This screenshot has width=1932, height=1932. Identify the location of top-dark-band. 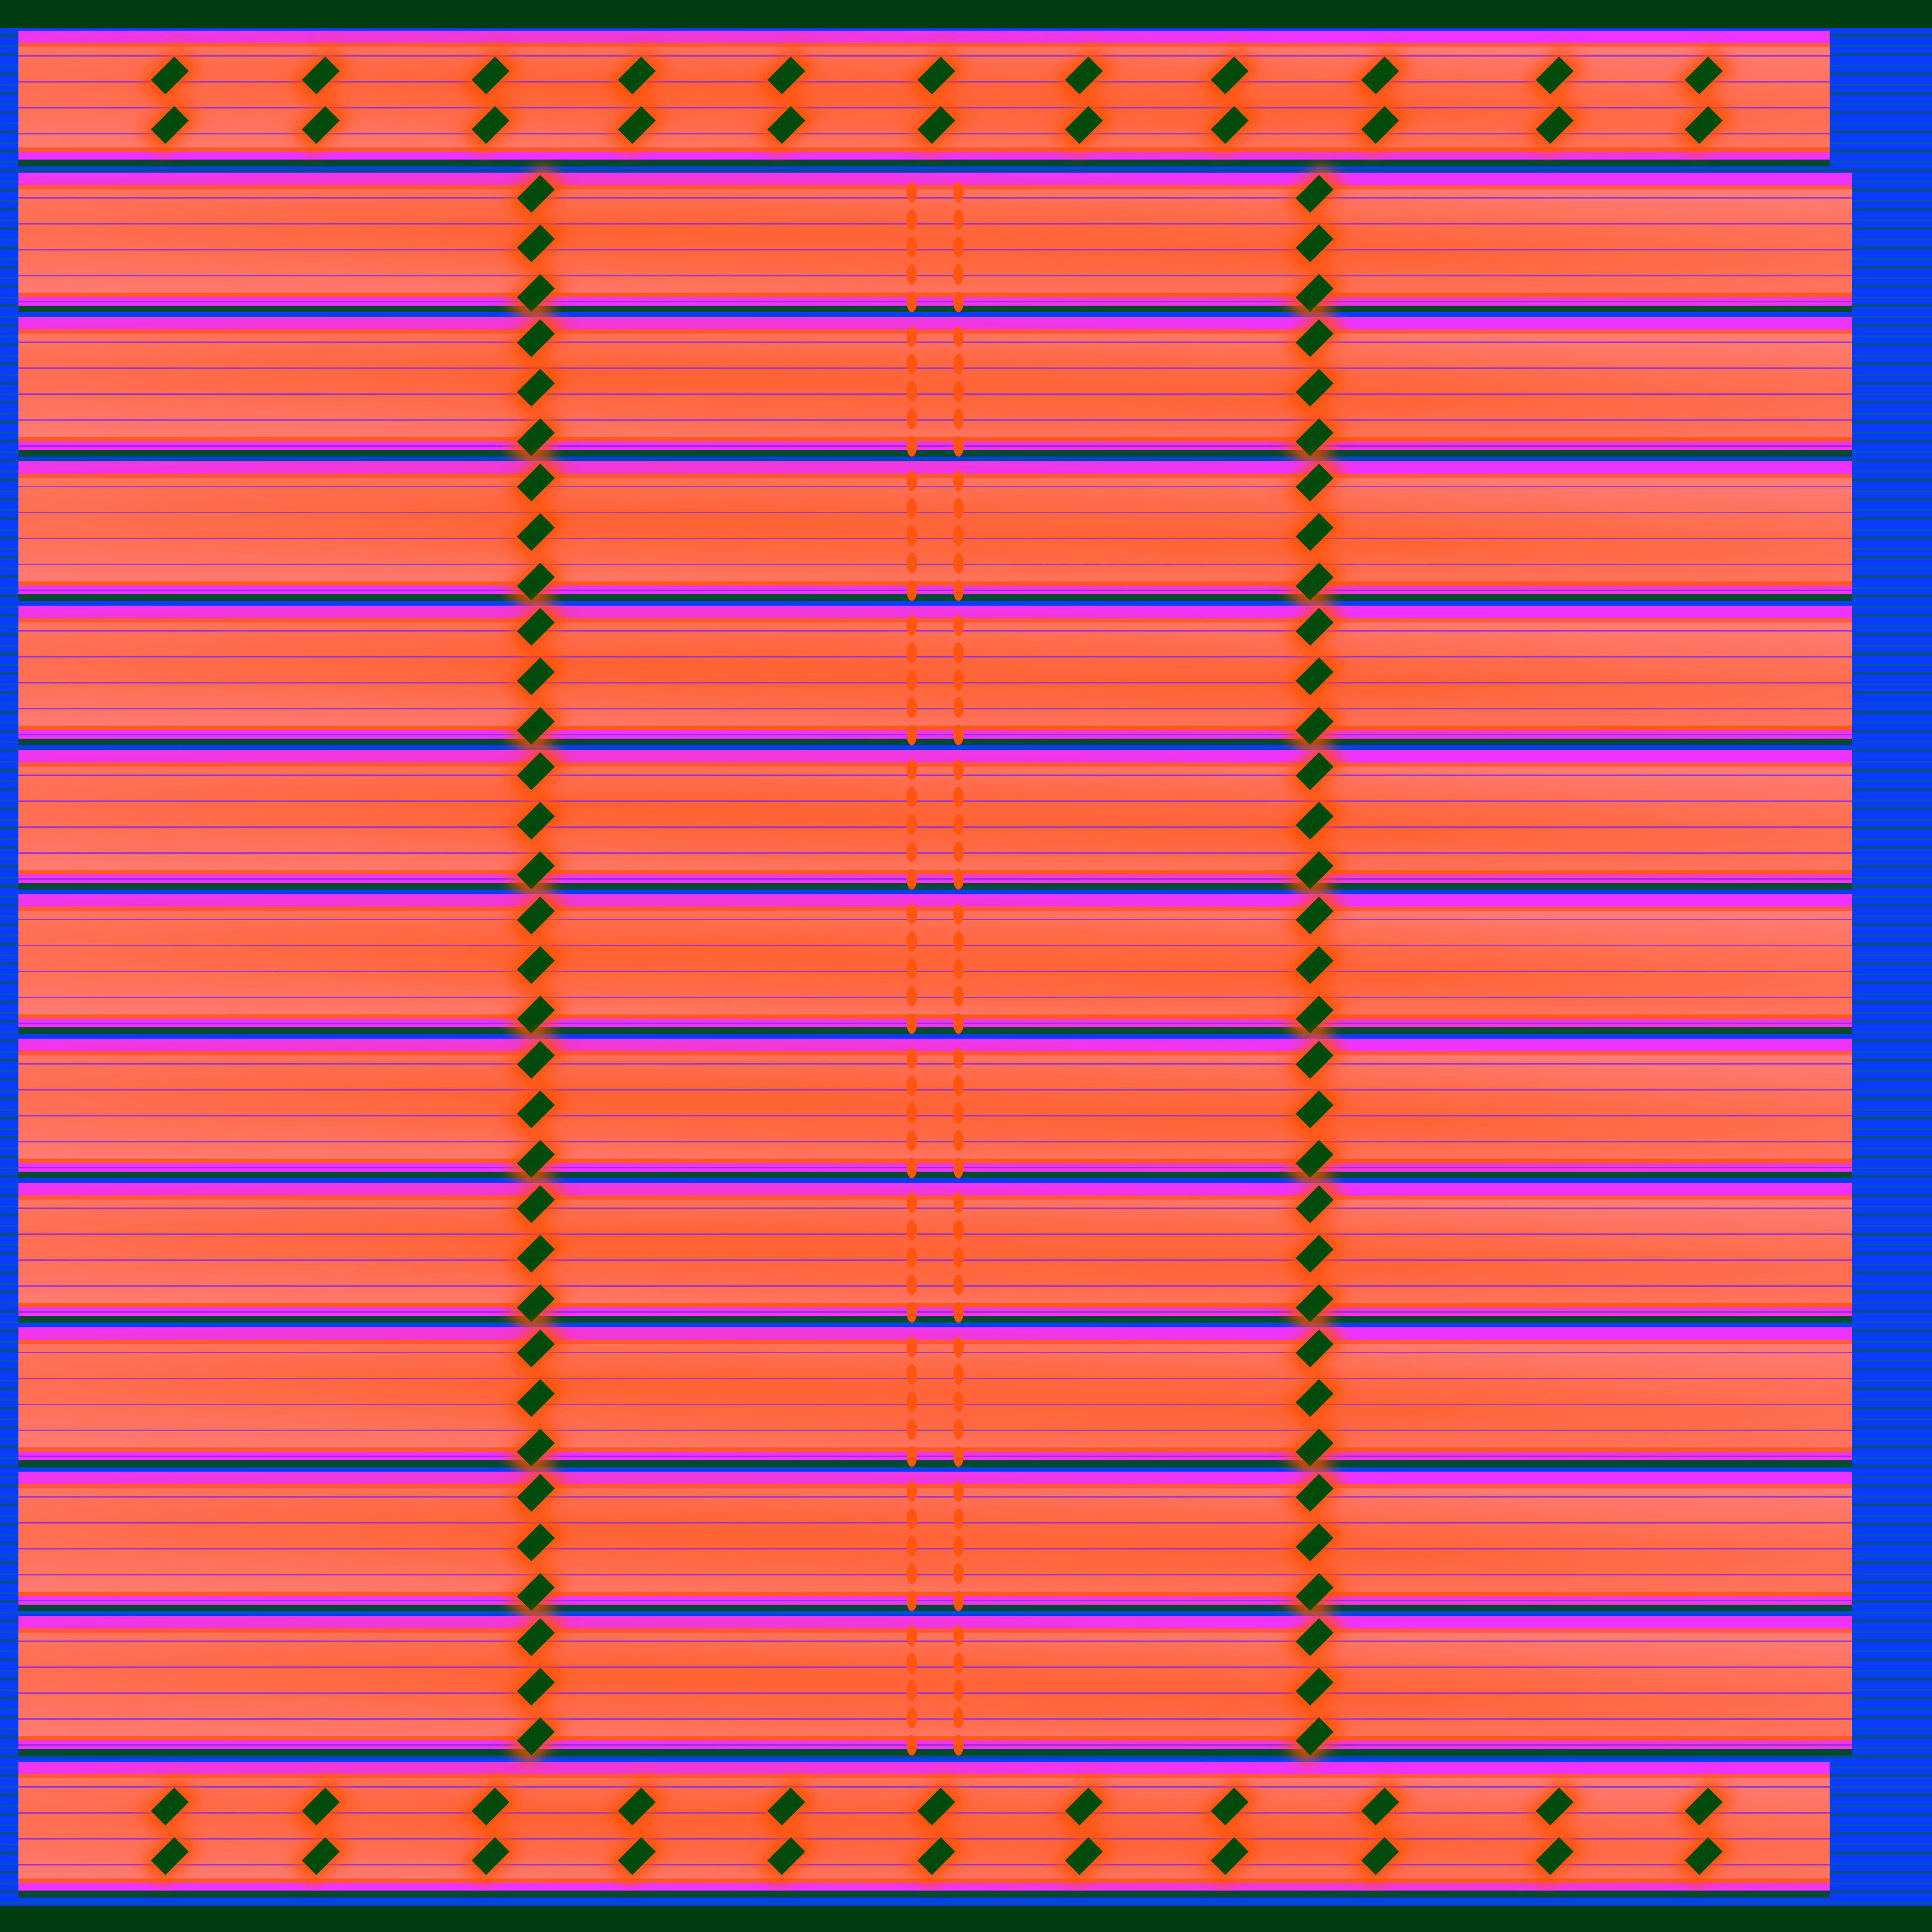
(966, 14).